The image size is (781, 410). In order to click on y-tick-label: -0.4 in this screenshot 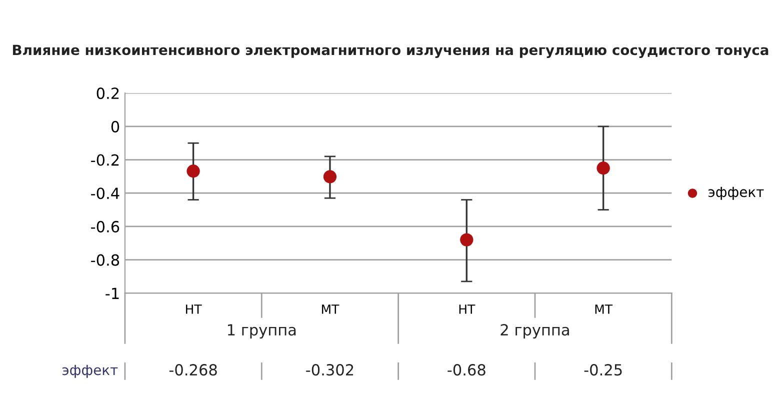, I will do `click(105, 194)`.